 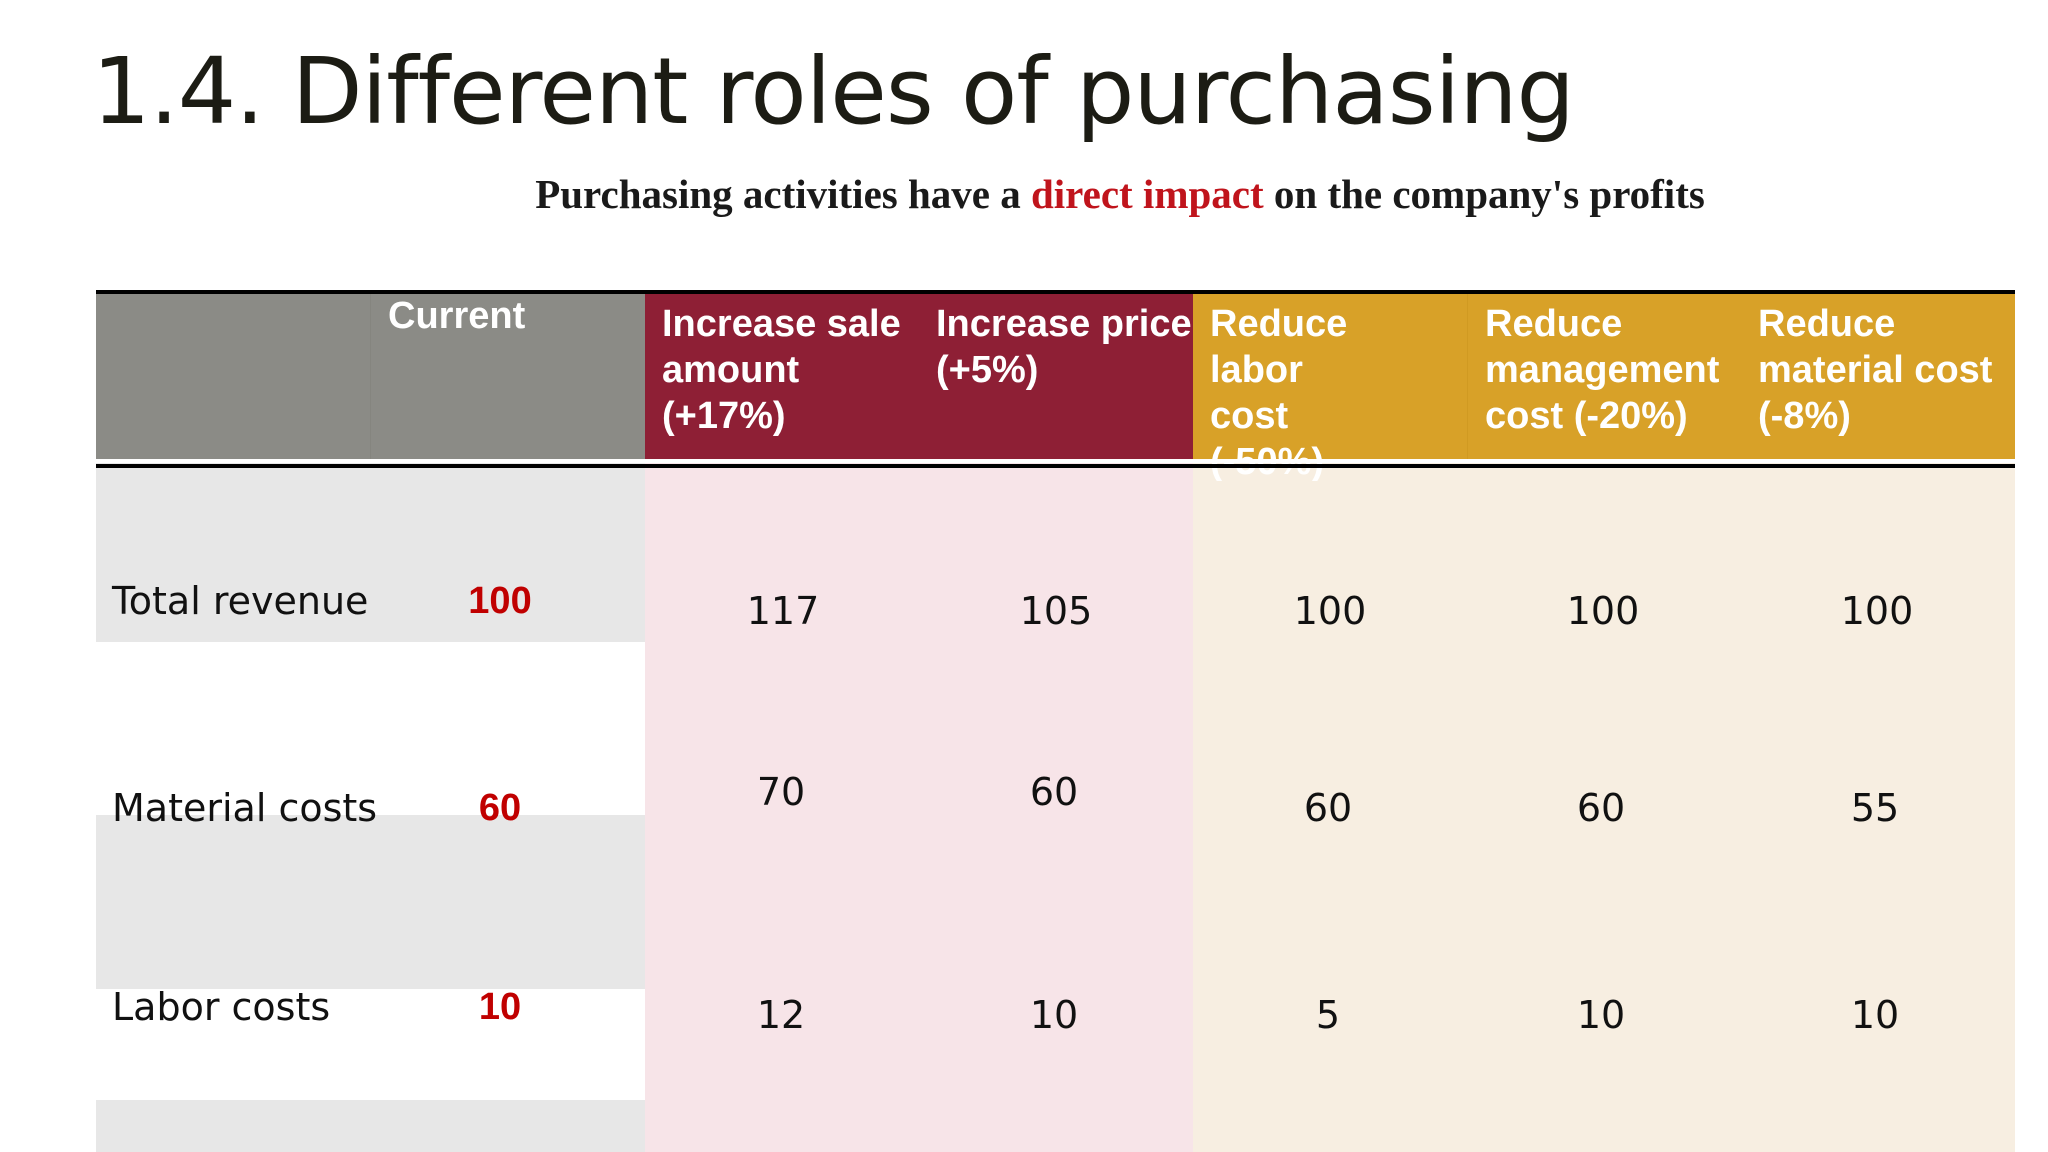 I want to click on header-reduce-labor: Reduce labor cost (-50%), so click(x=1330, y=387).